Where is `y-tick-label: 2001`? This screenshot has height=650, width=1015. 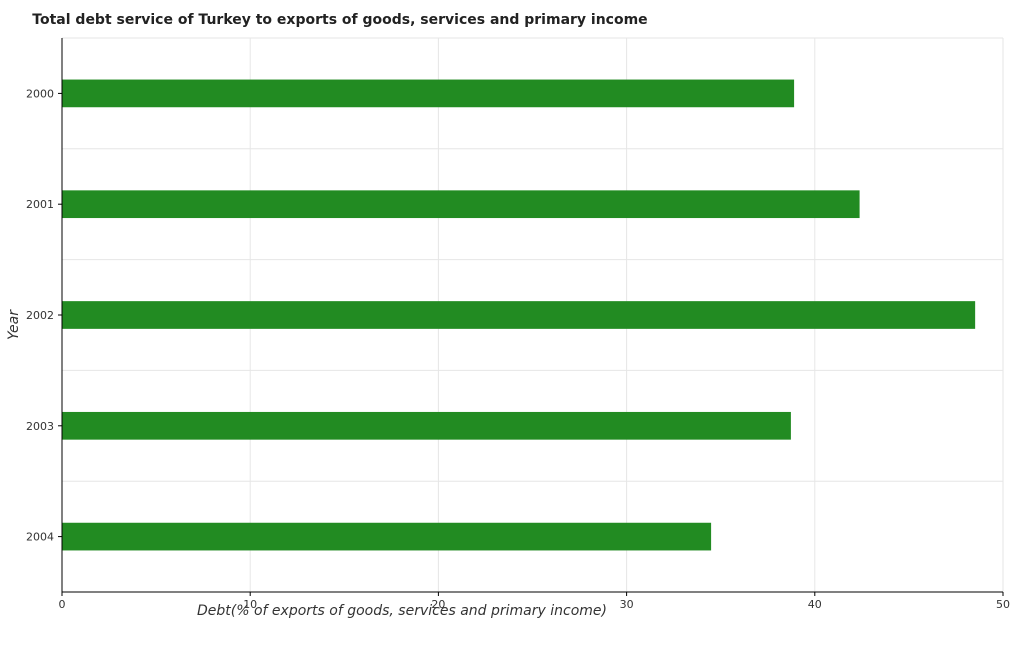 y-tick-label: 2001 is located at coordinates (40, 204).